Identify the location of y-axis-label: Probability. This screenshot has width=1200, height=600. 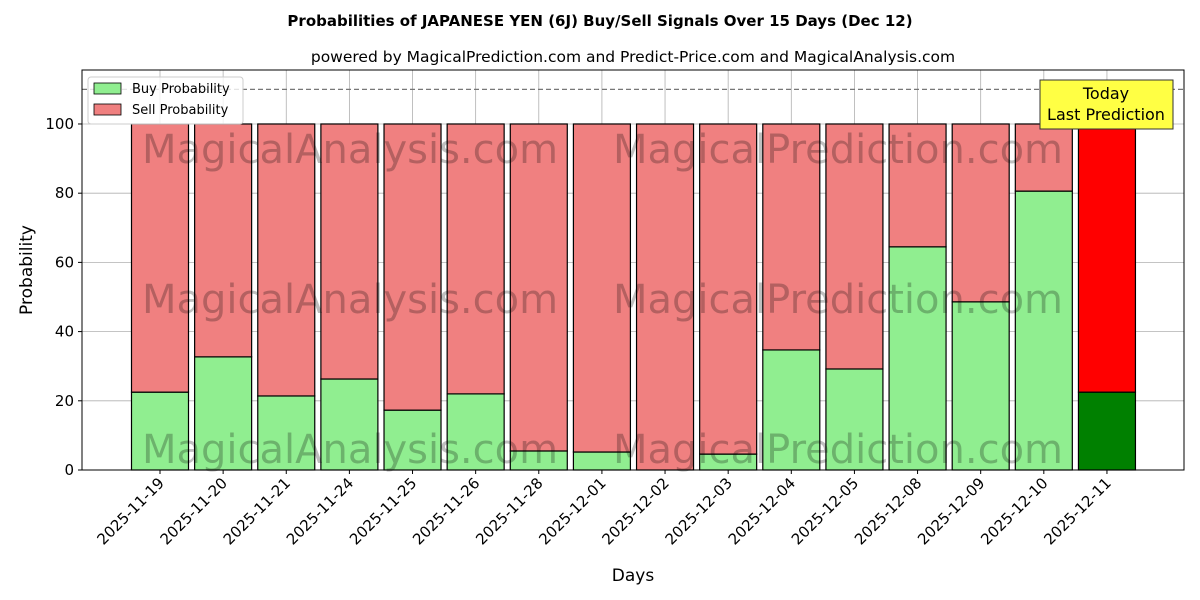
(27, 270).